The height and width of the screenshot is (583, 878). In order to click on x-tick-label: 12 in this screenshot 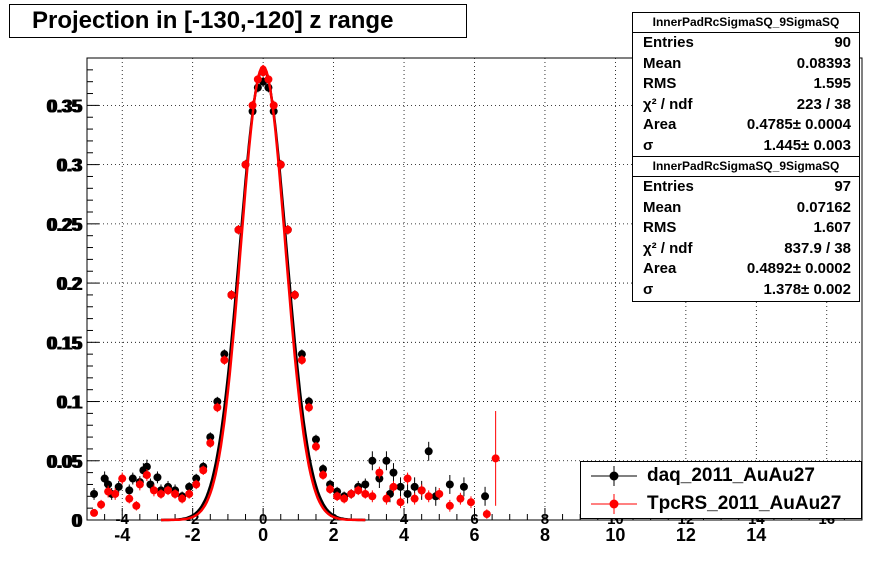, I will do `click(686, 535)`.